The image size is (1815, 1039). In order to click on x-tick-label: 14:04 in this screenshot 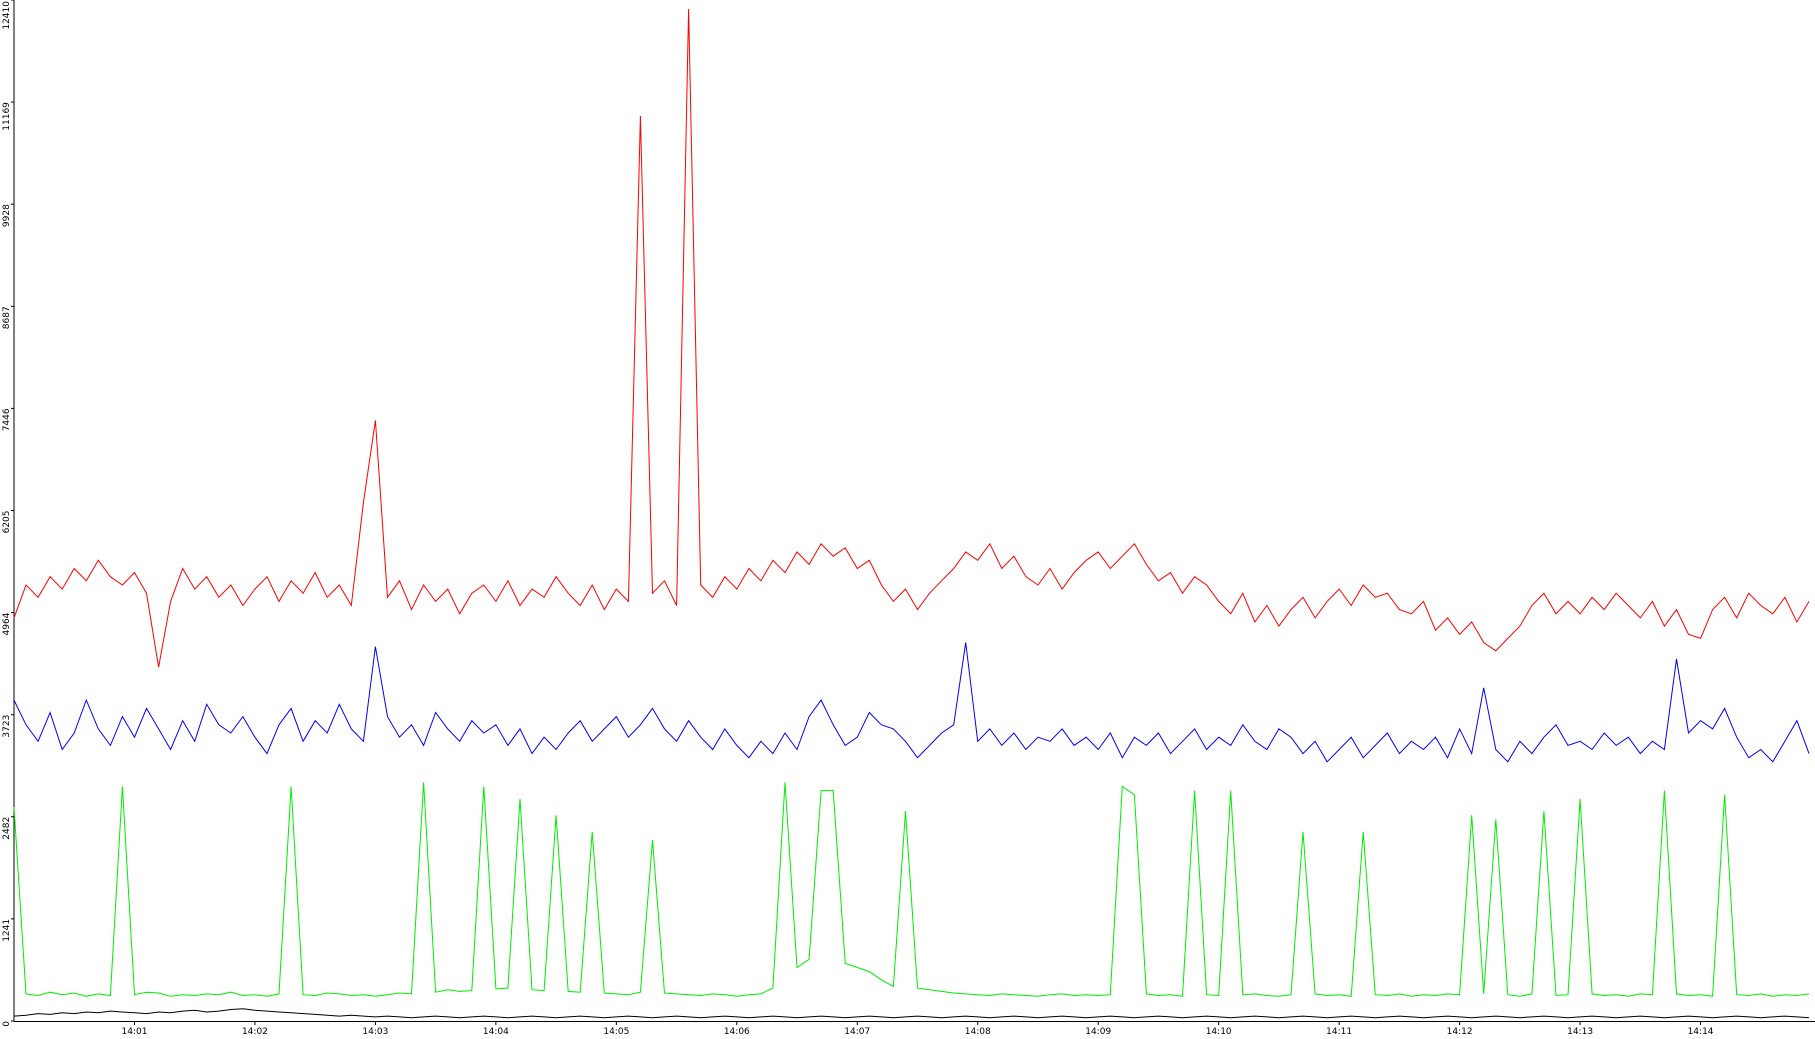, I will do `click(496, 1032)`.